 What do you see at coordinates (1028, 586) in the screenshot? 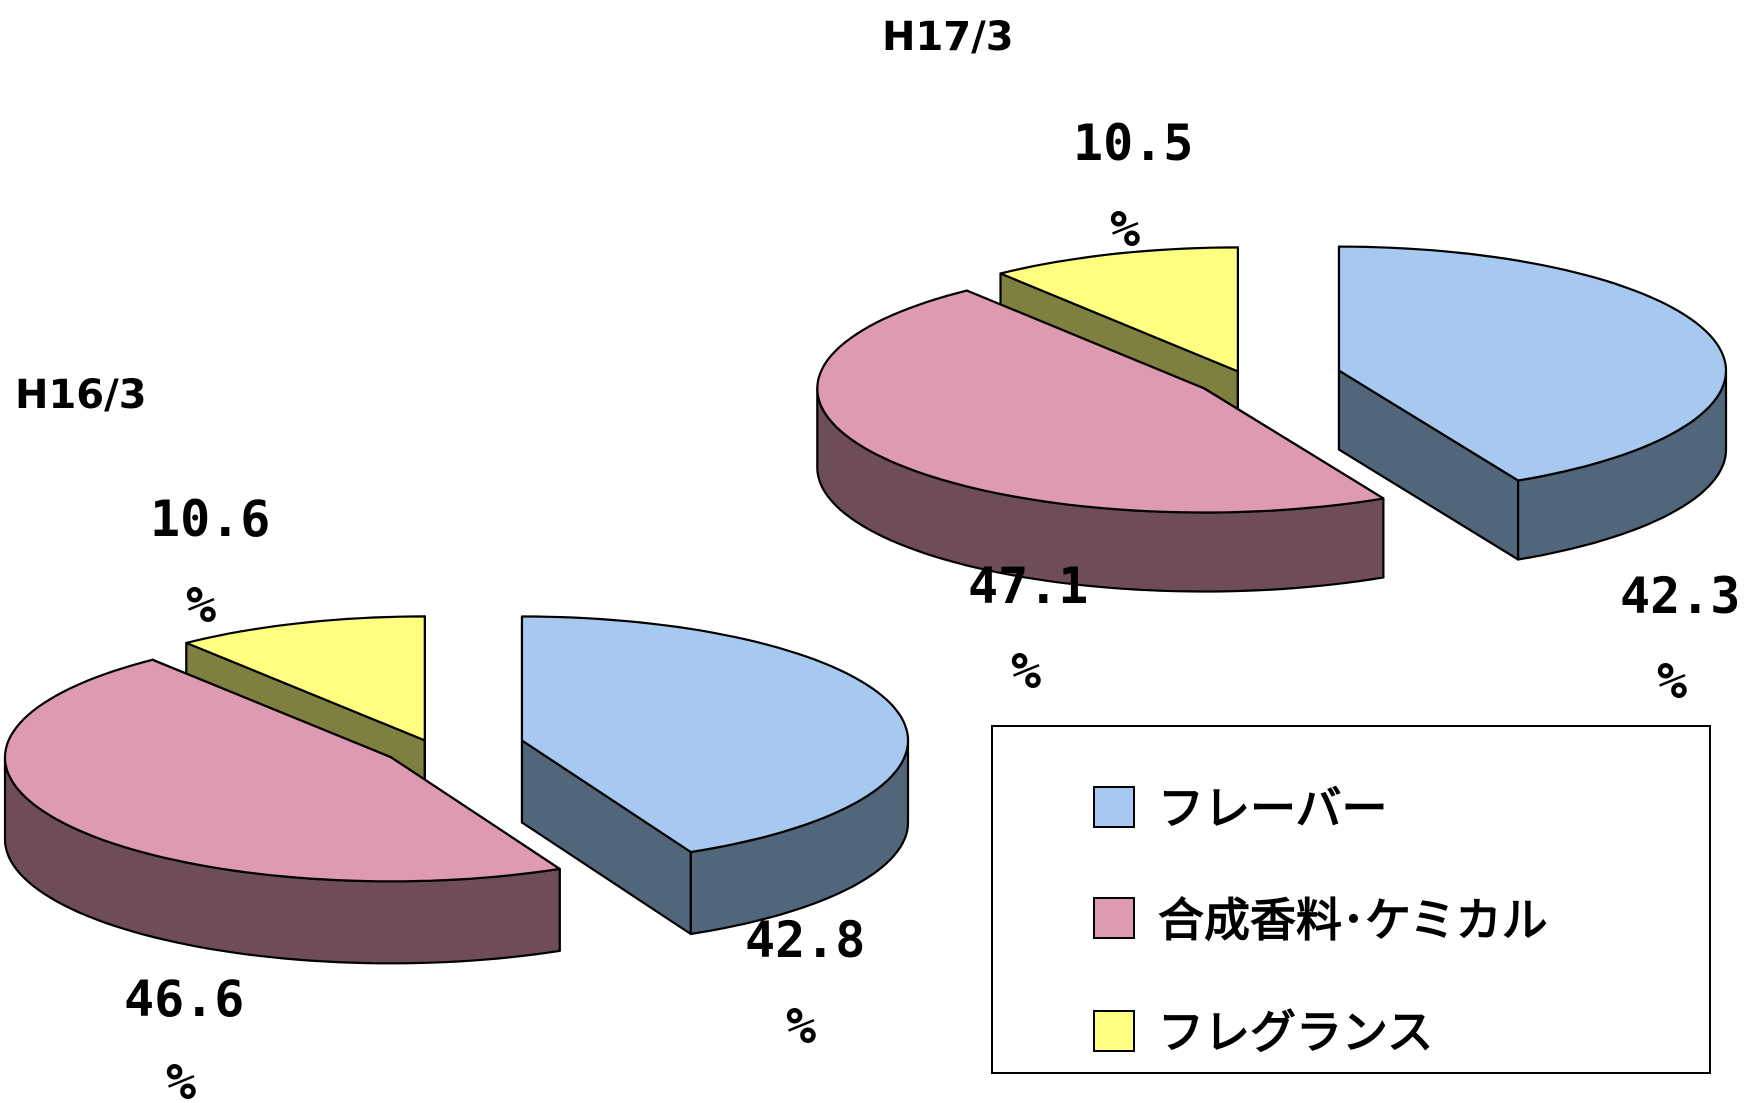
I see `data-label-h17-chemical: 47.1` at bounding box center [1028, 586].